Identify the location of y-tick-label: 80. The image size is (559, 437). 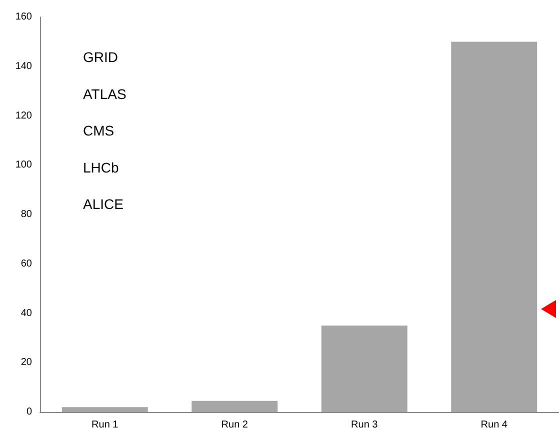
(26, 214).